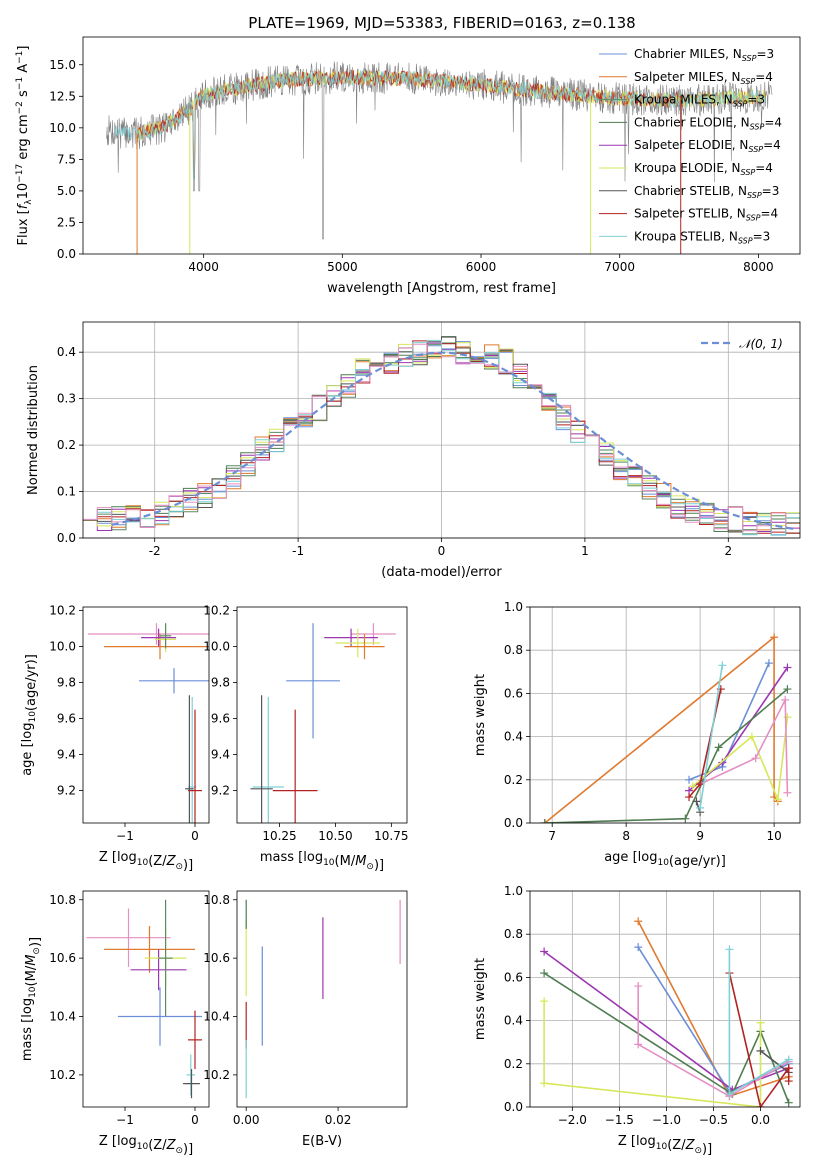 The height and width of the screenshot is (1170, 819). I want to click on x-tick-label: −1, so click(125, 1120).